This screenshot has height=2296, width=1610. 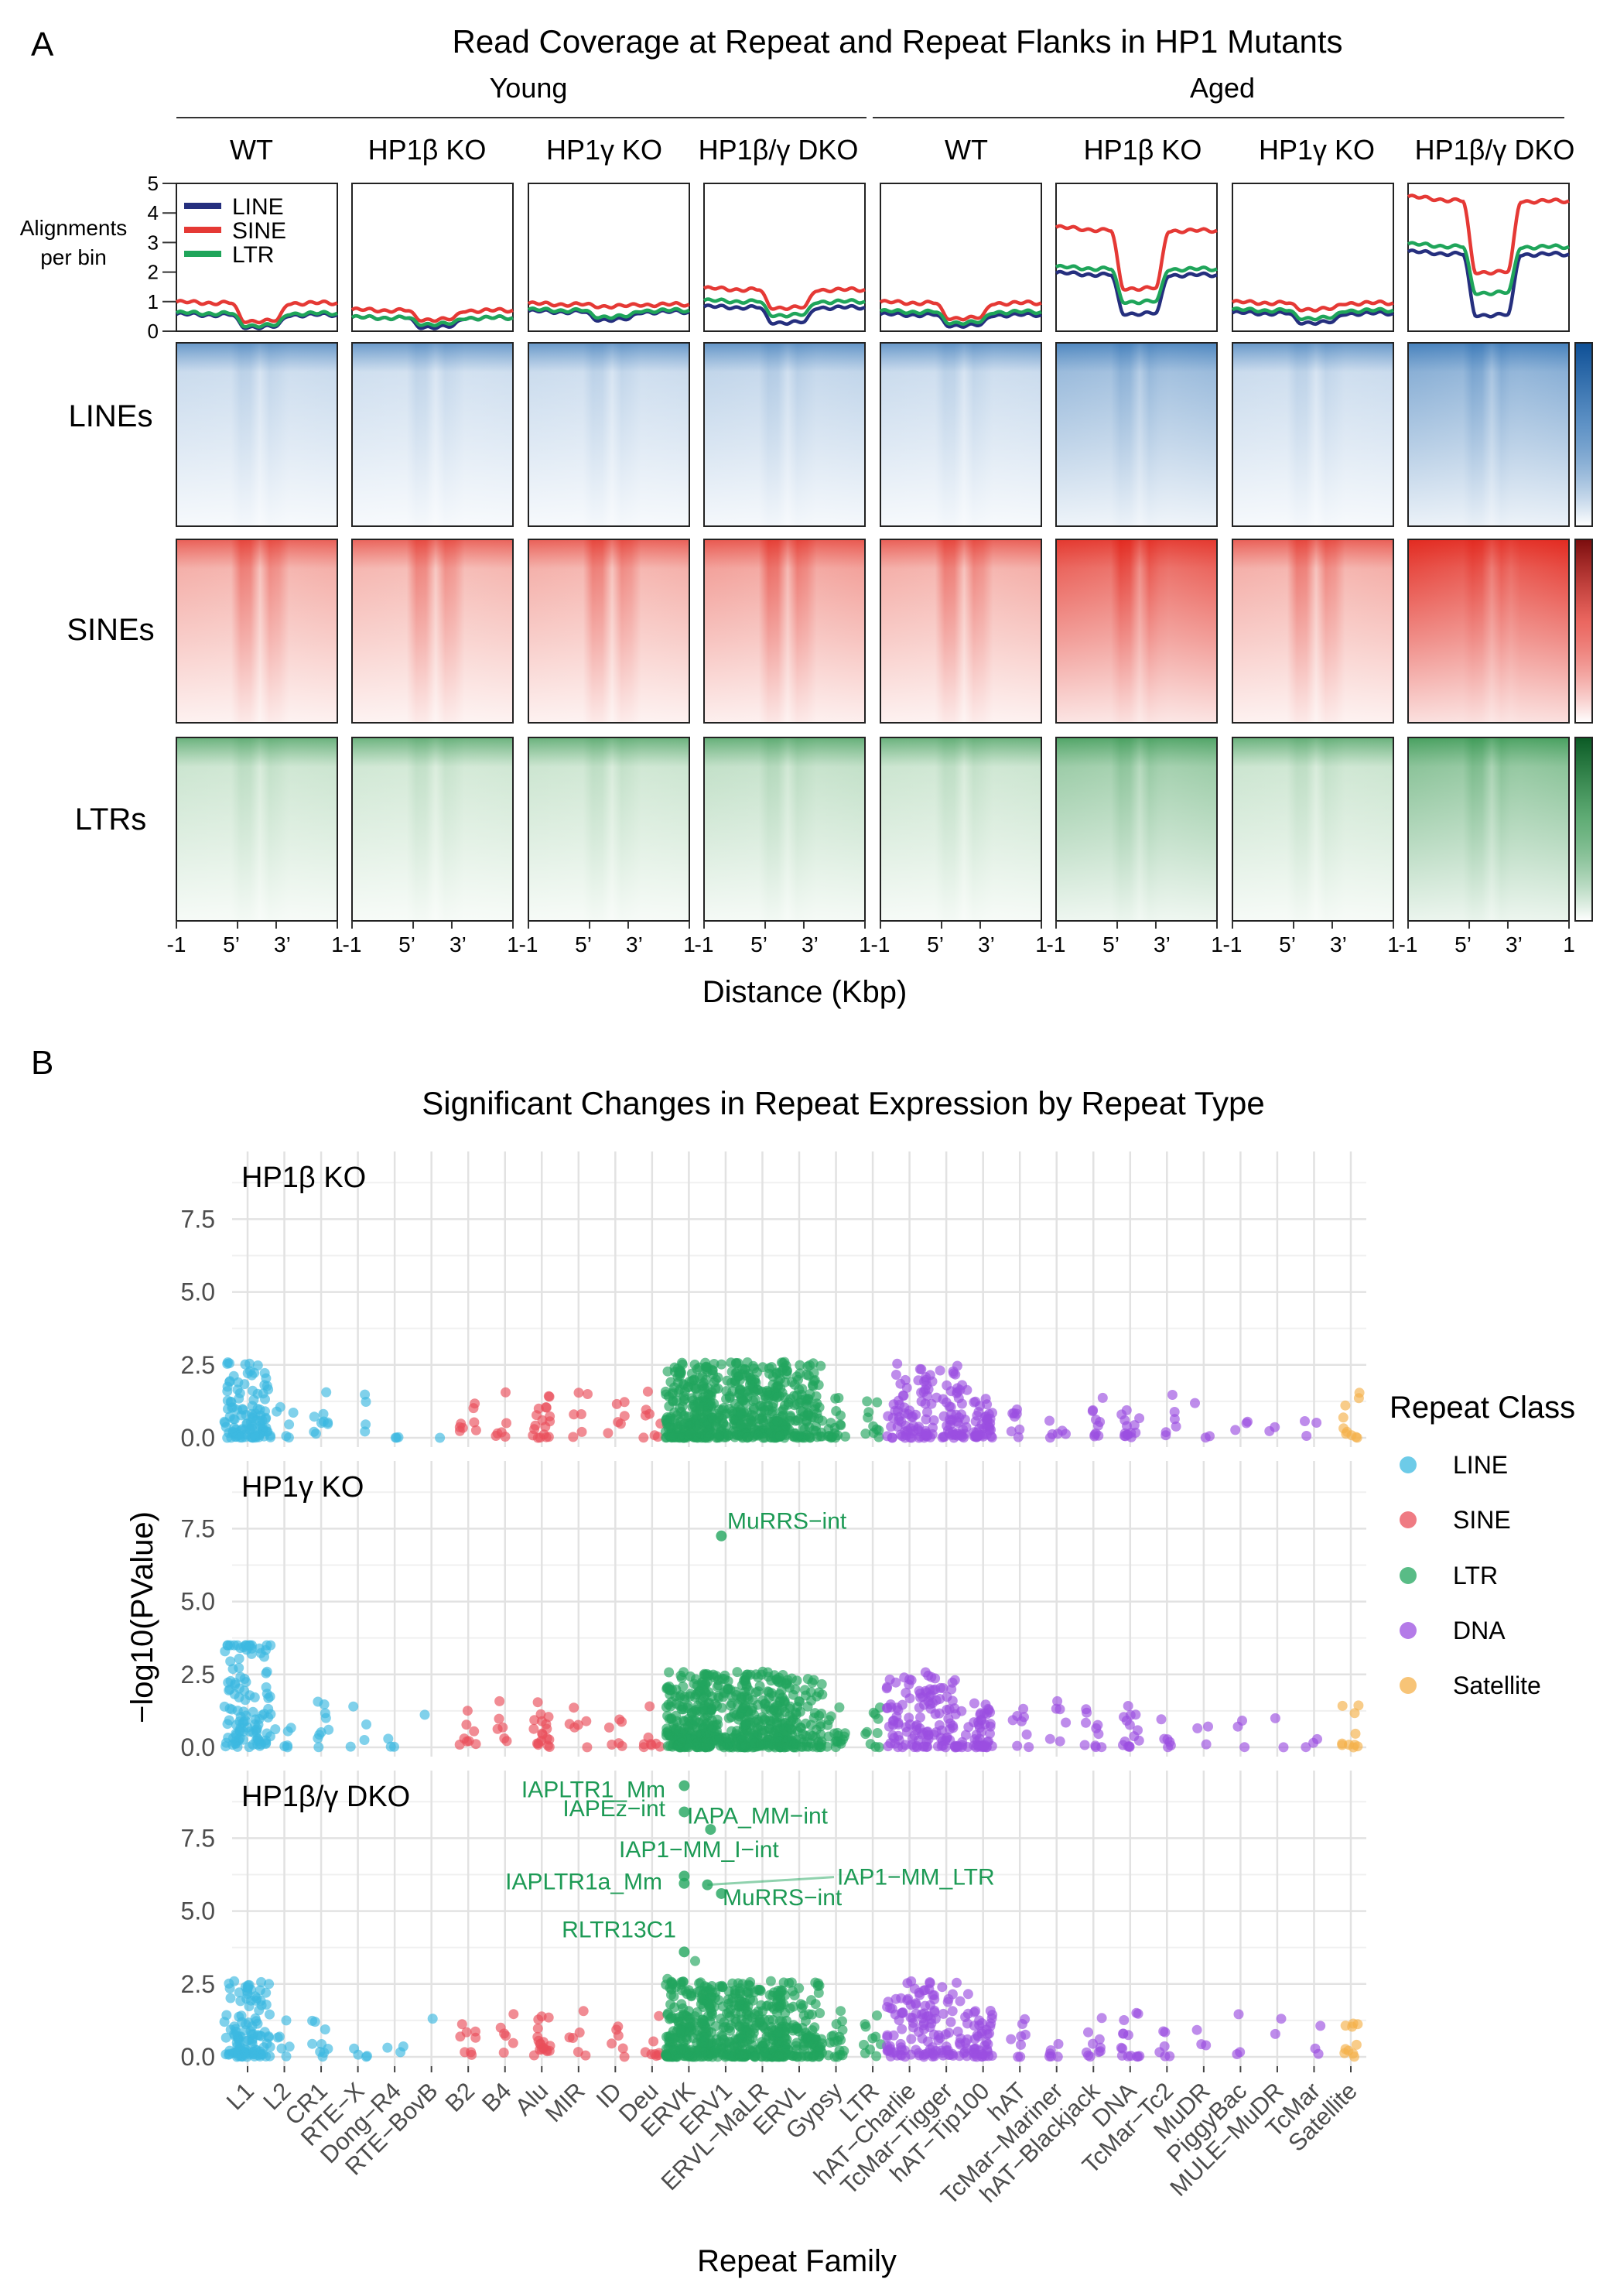 I want to click on x-tick-label: 1, so click(x=1569, y=944).